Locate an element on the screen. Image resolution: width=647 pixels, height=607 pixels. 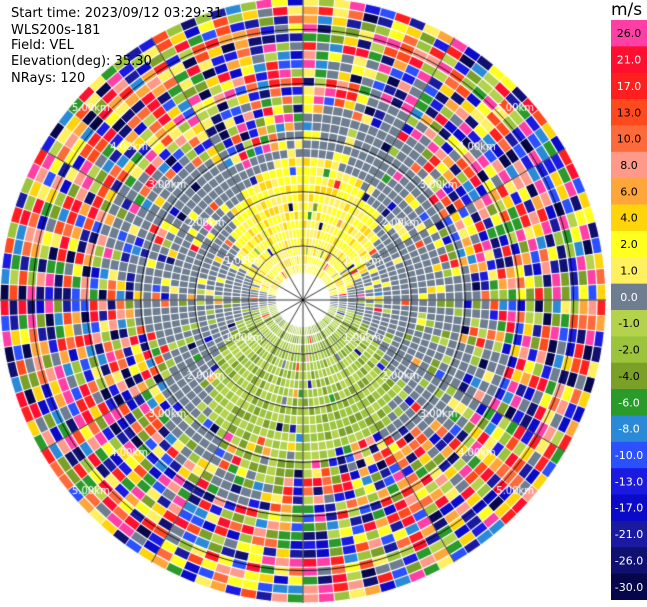
colorbar-tick-label: -1.0 is located at coordinates (628, 323).